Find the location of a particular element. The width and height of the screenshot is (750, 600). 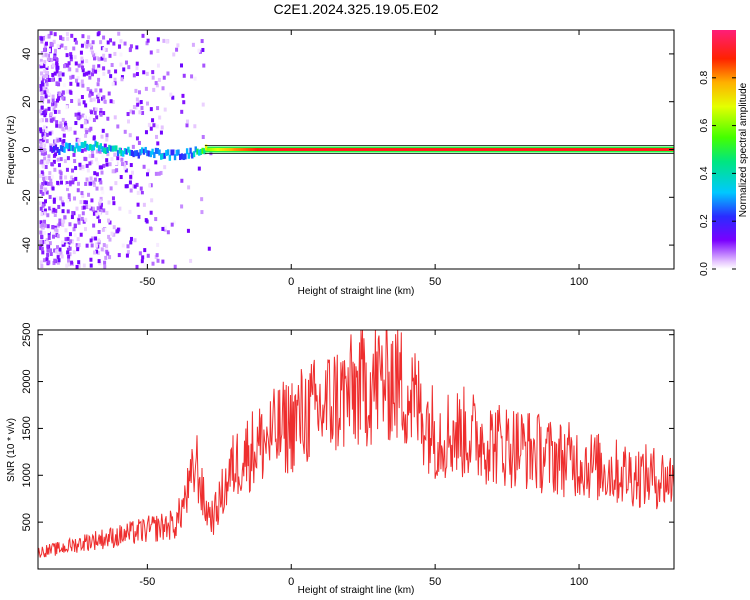

colorbar-ticks: 0.0 0.2 0.4 0.6 0.8 is located at coordinates (717, 173).